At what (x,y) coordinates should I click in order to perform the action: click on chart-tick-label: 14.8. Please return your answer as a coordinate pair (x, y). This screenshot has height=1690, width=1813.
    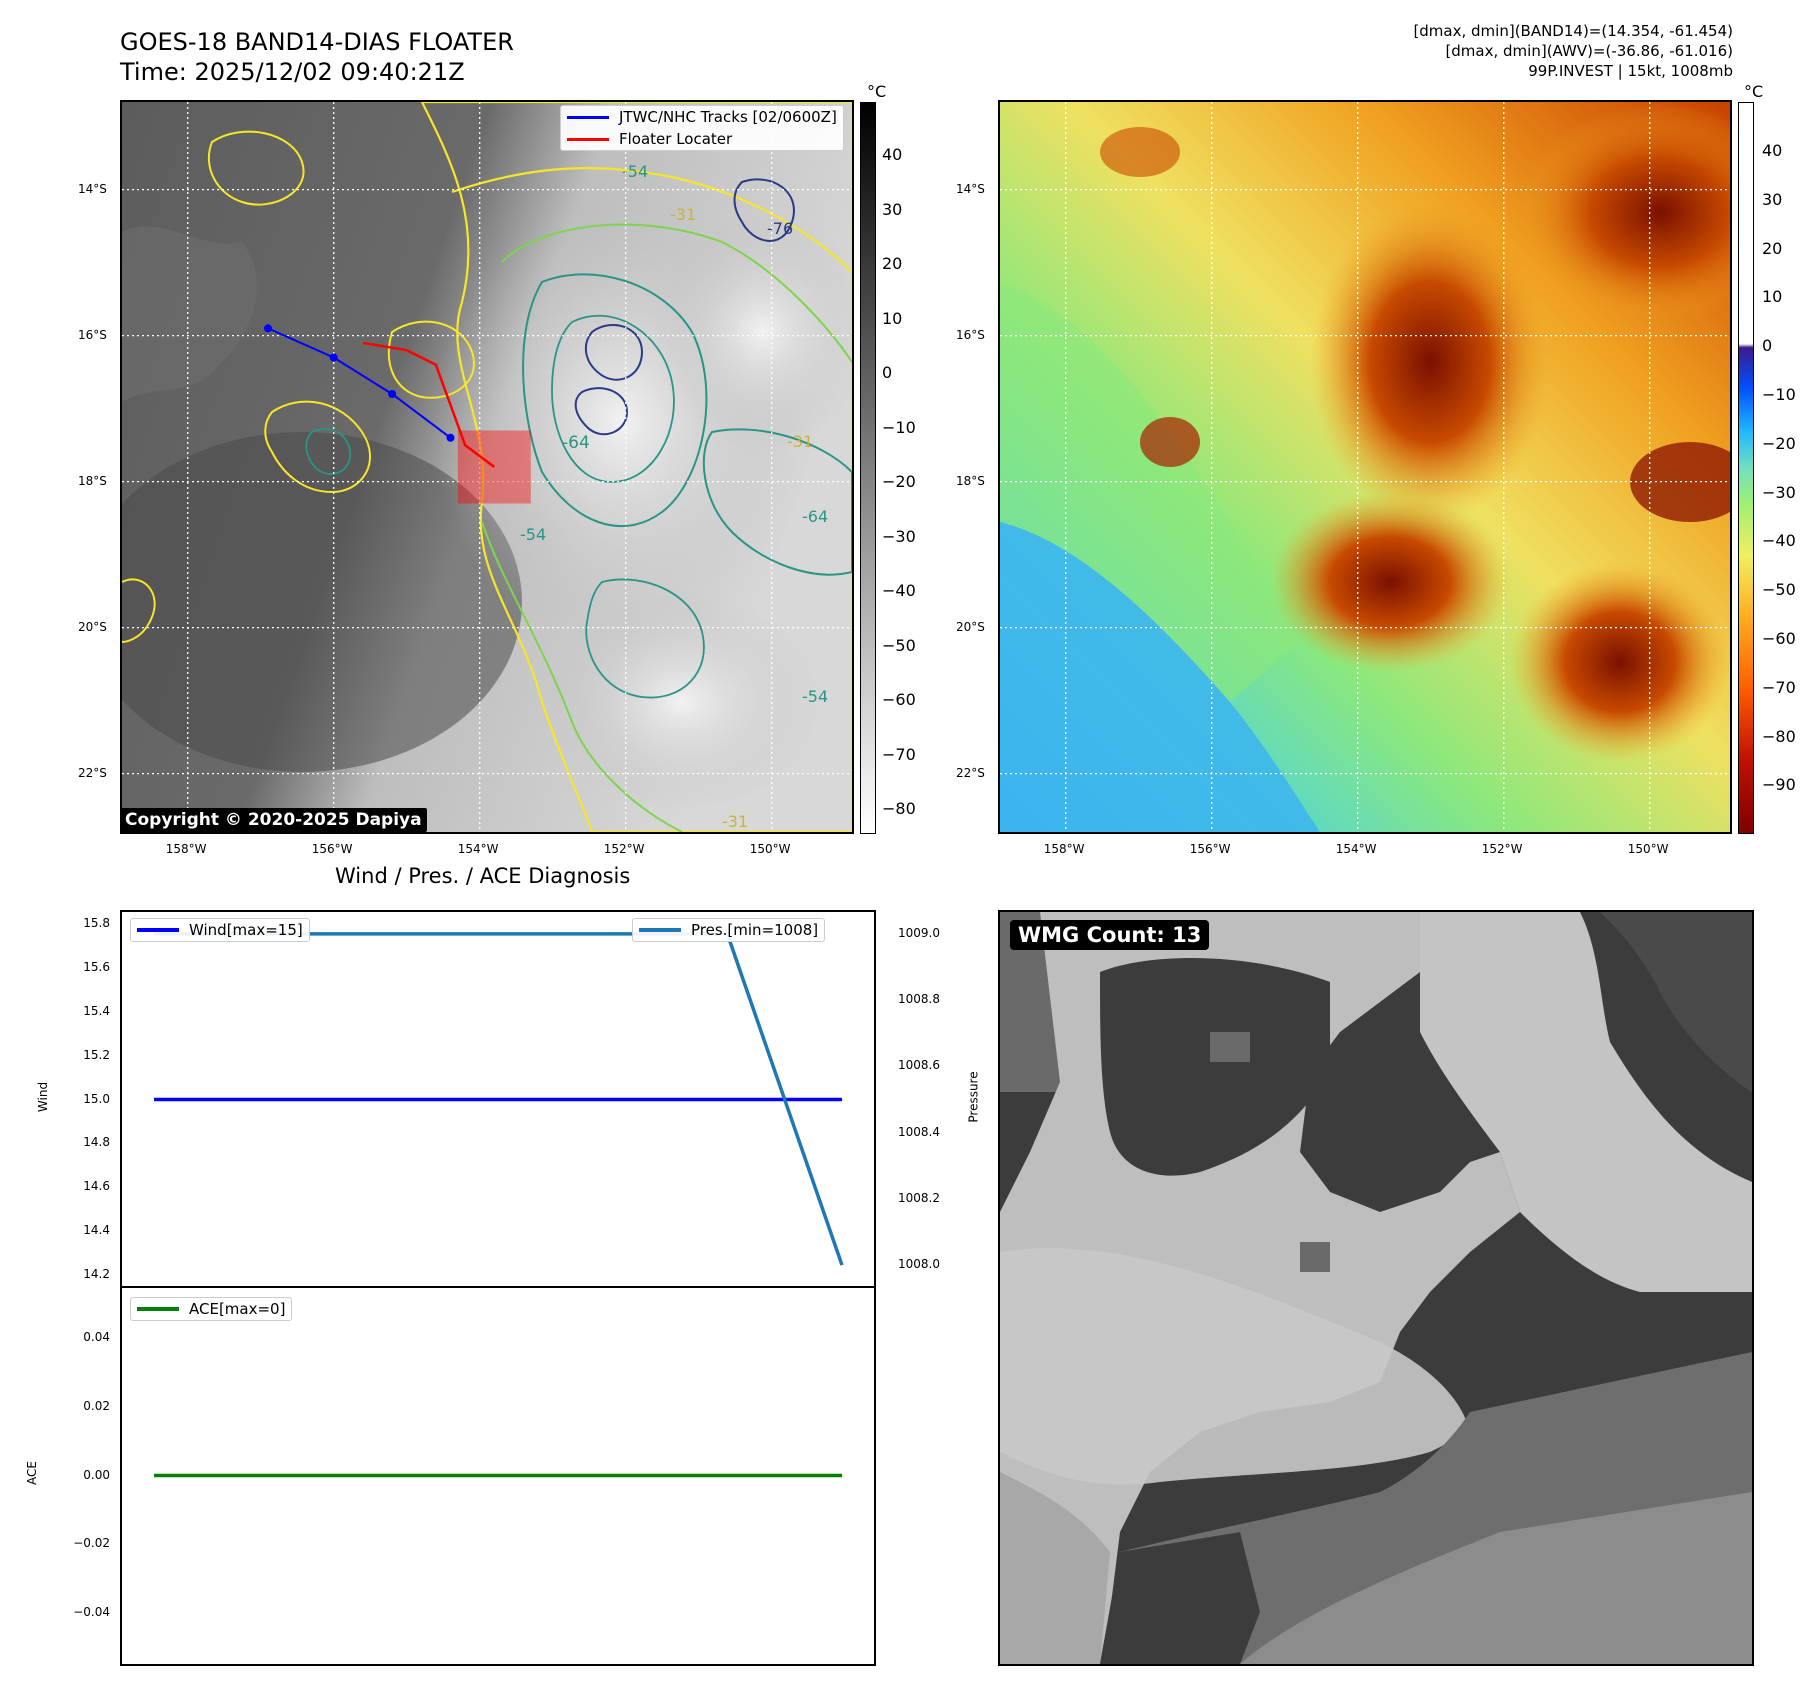
    Looking at the image, I should click on (96, 1142).